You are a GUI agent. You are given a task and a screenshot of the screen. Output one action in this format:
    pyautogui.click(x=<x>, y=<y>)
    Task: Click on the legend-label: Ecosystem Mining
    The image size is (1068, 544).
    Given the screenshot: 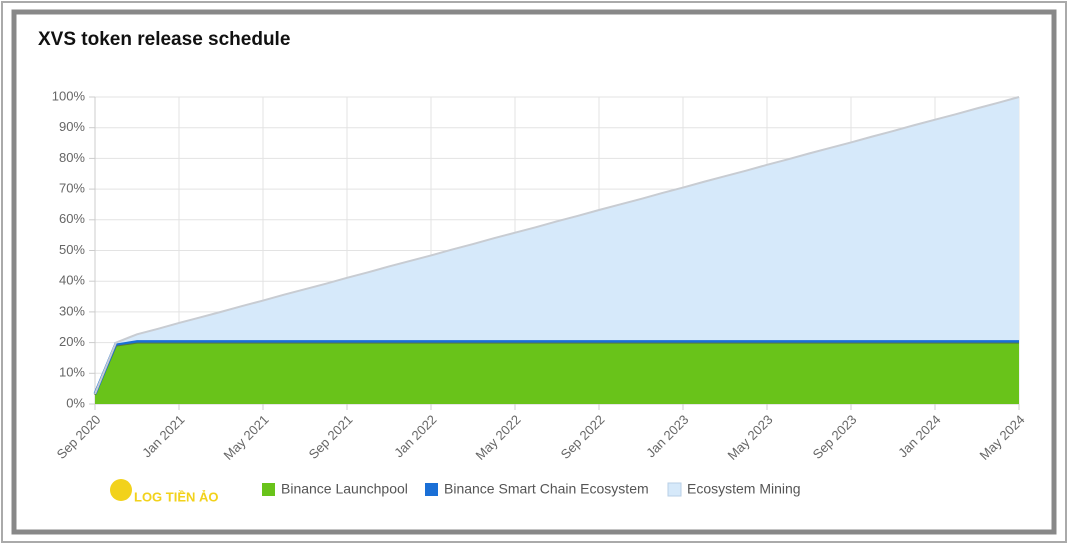 What is the action you would take?
    pyautogui.click(x=744, y=489)
    